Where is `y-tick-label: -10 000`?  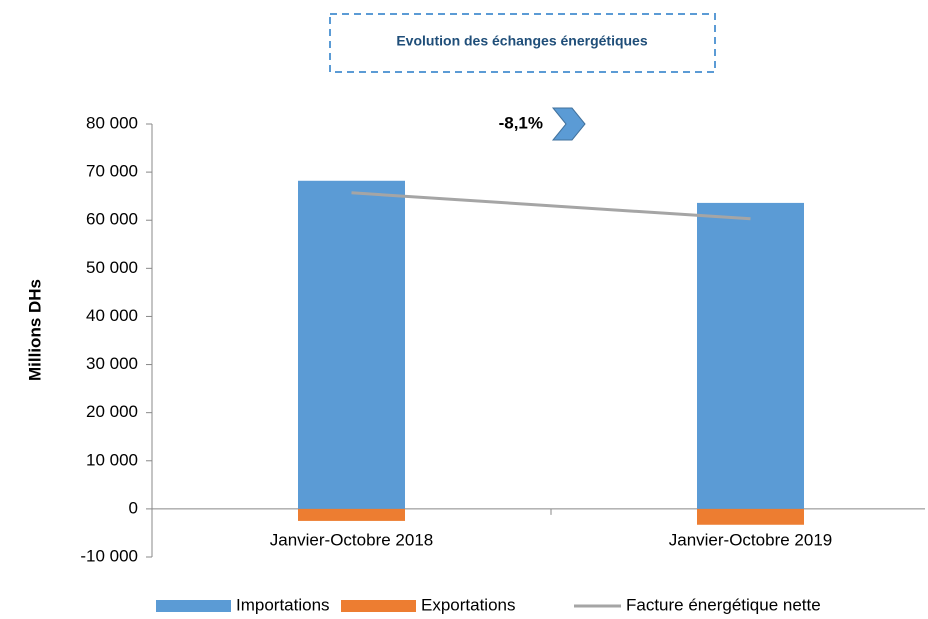
y-tick-label: -10 000 is located at coordinates (109, 555).